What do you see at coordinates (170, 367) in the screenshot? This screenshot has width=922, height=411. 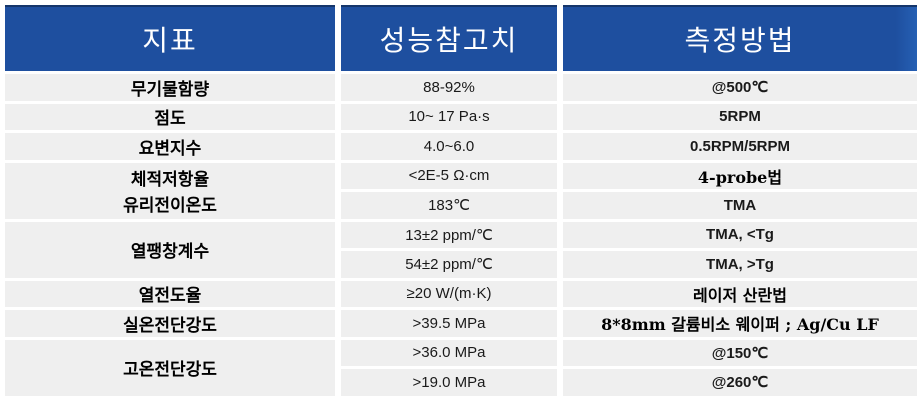 I see `indicator-cell: 고온전단강도` at bounding box center [170, 367].